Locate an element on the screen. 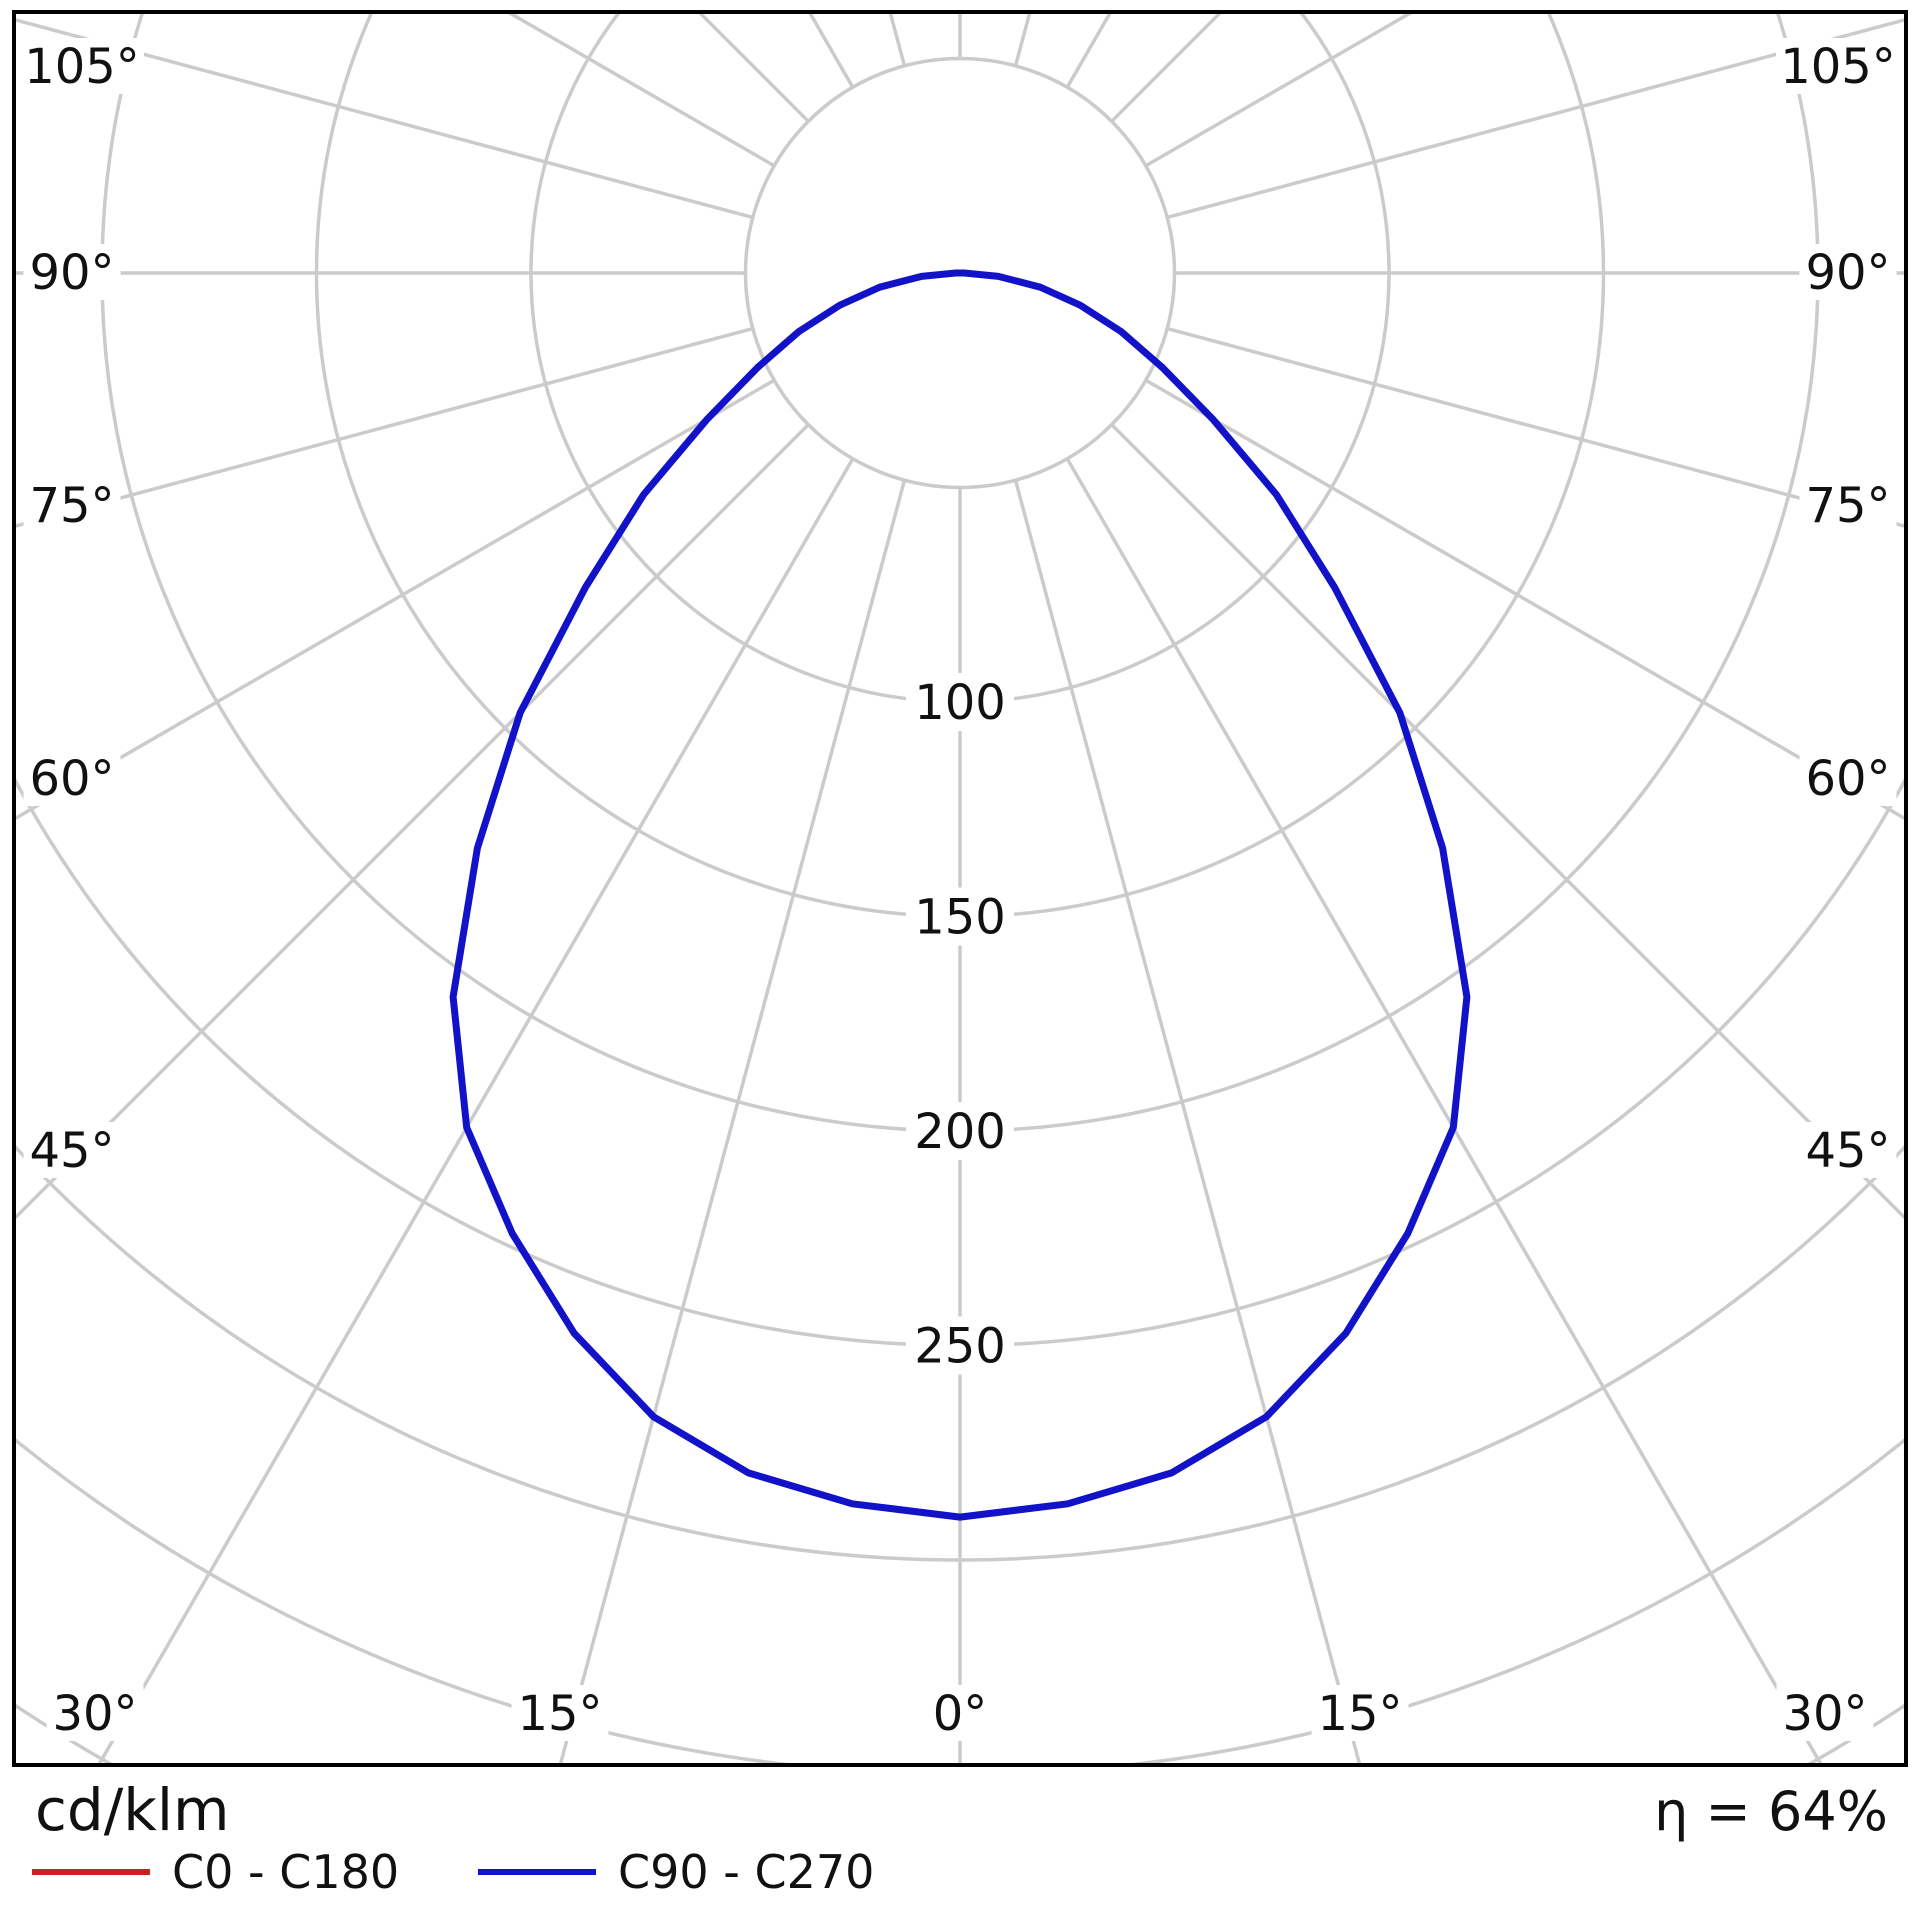 This screenshot has width=1920, height=1920. angle-label-left-105: 105° is located at coordinates (82, 67).